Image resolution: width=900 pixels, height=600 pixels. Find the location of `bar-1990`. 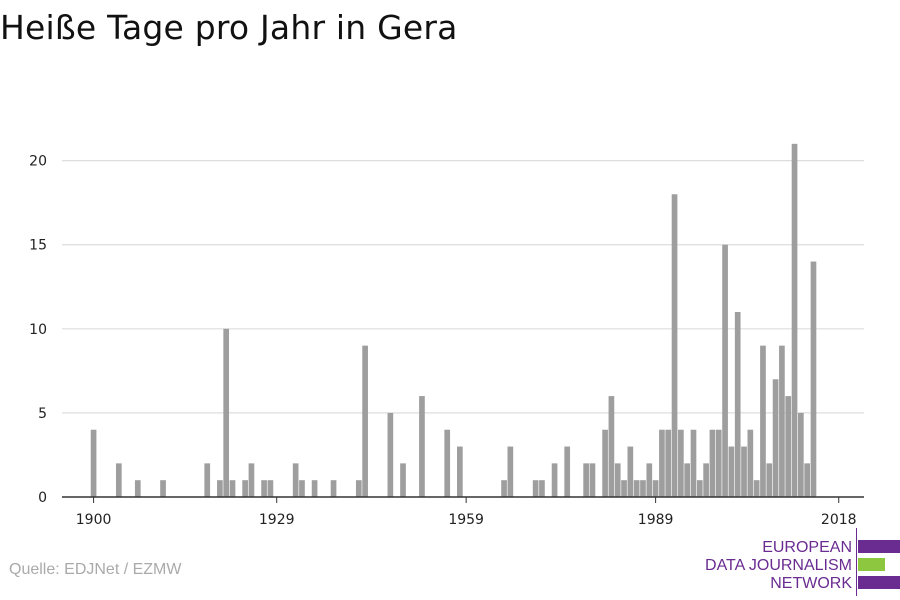

bar-1990 is located at coordinates (662, 463).